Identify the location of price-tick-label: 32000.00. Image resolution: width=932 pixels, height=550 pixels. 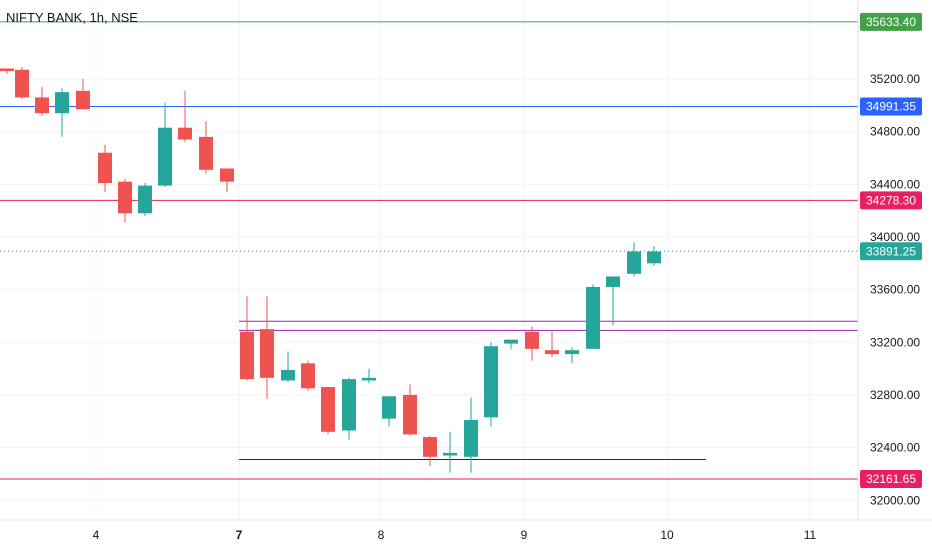
(895, 500).